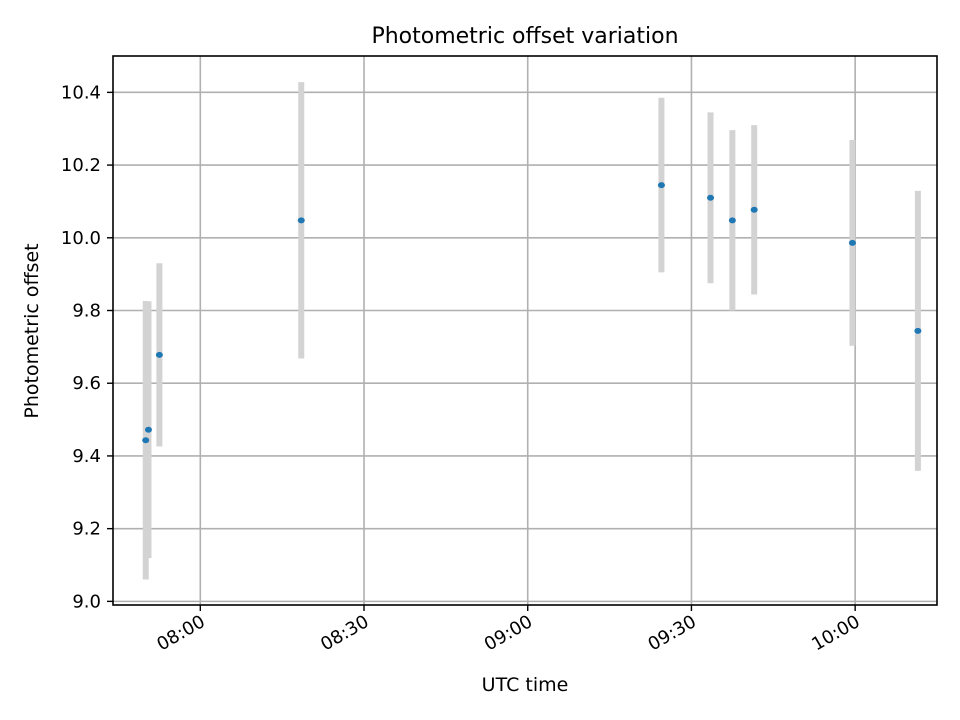 This screenshot has width=960, height=720. I want to click on y-tick-label: 9.4, so click(86, 456).